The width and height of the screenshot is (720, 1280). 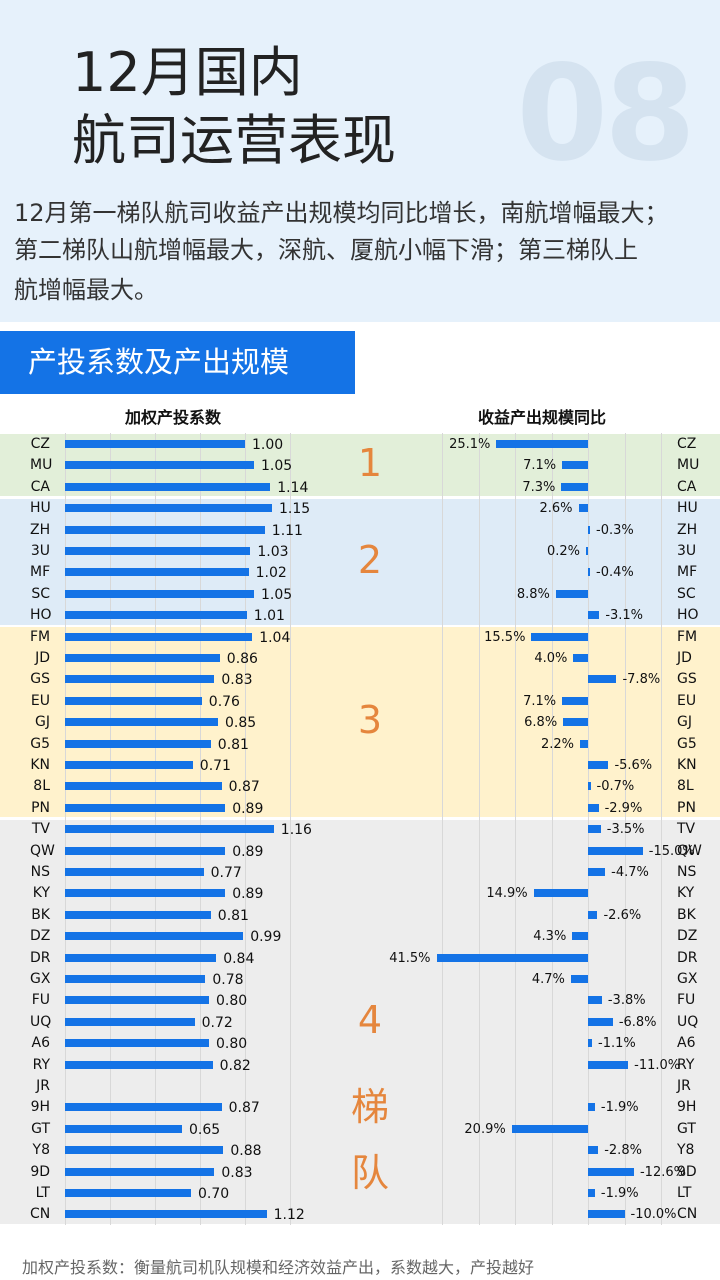 I want to click on left-value-label: 0.85, so click(x=241, y=723).